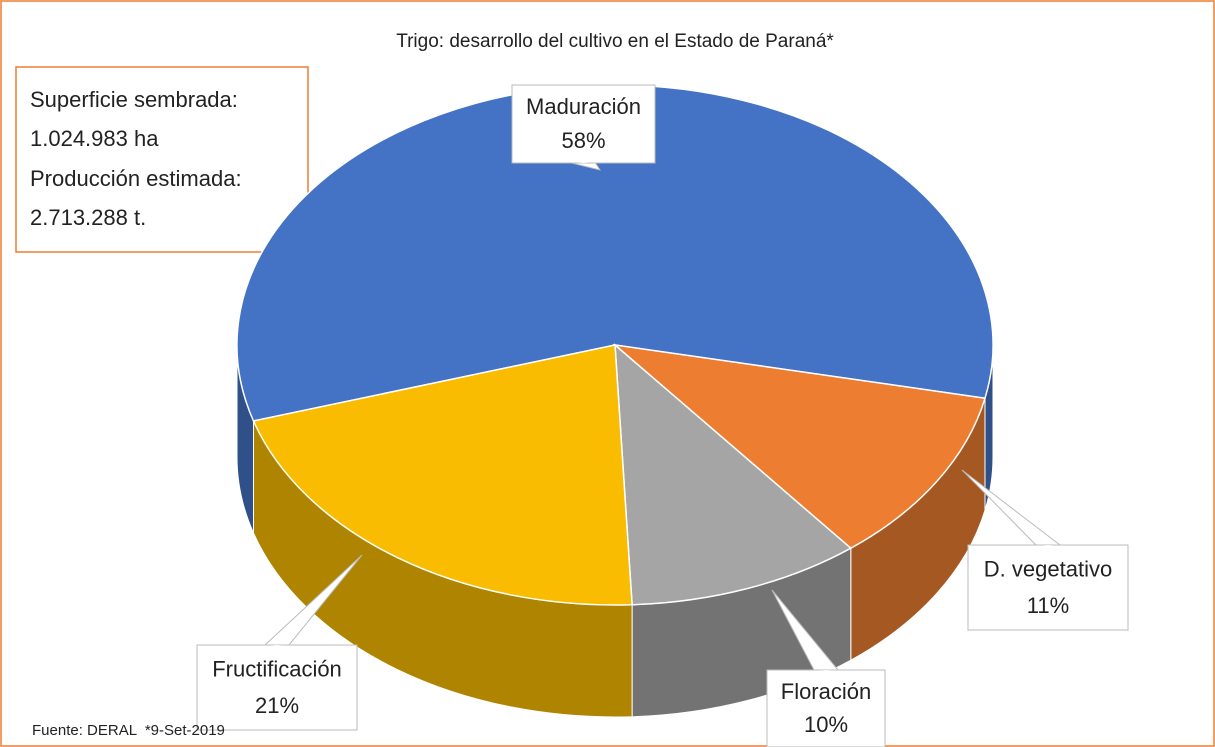 This screenshot has height=747, width=1215. What do you see at coordinates (94, 138) in the screenshot?
I see `info-line: 1.024.983 ha` at bounding box center [94, 138].